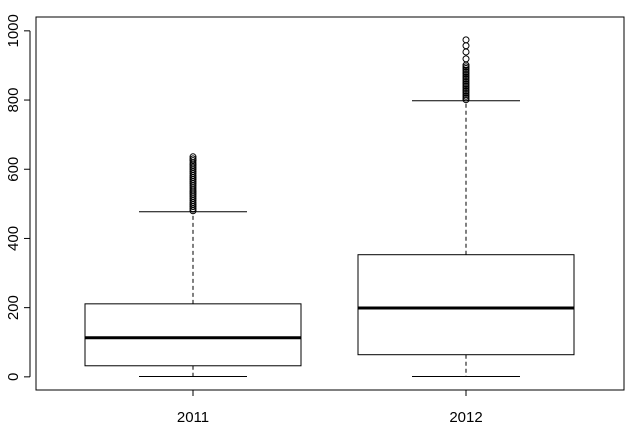  What do you see at coordinates (13, 307) in the screenshot?
I see `y-tick-label: 200` at bounding box center [13, 307].